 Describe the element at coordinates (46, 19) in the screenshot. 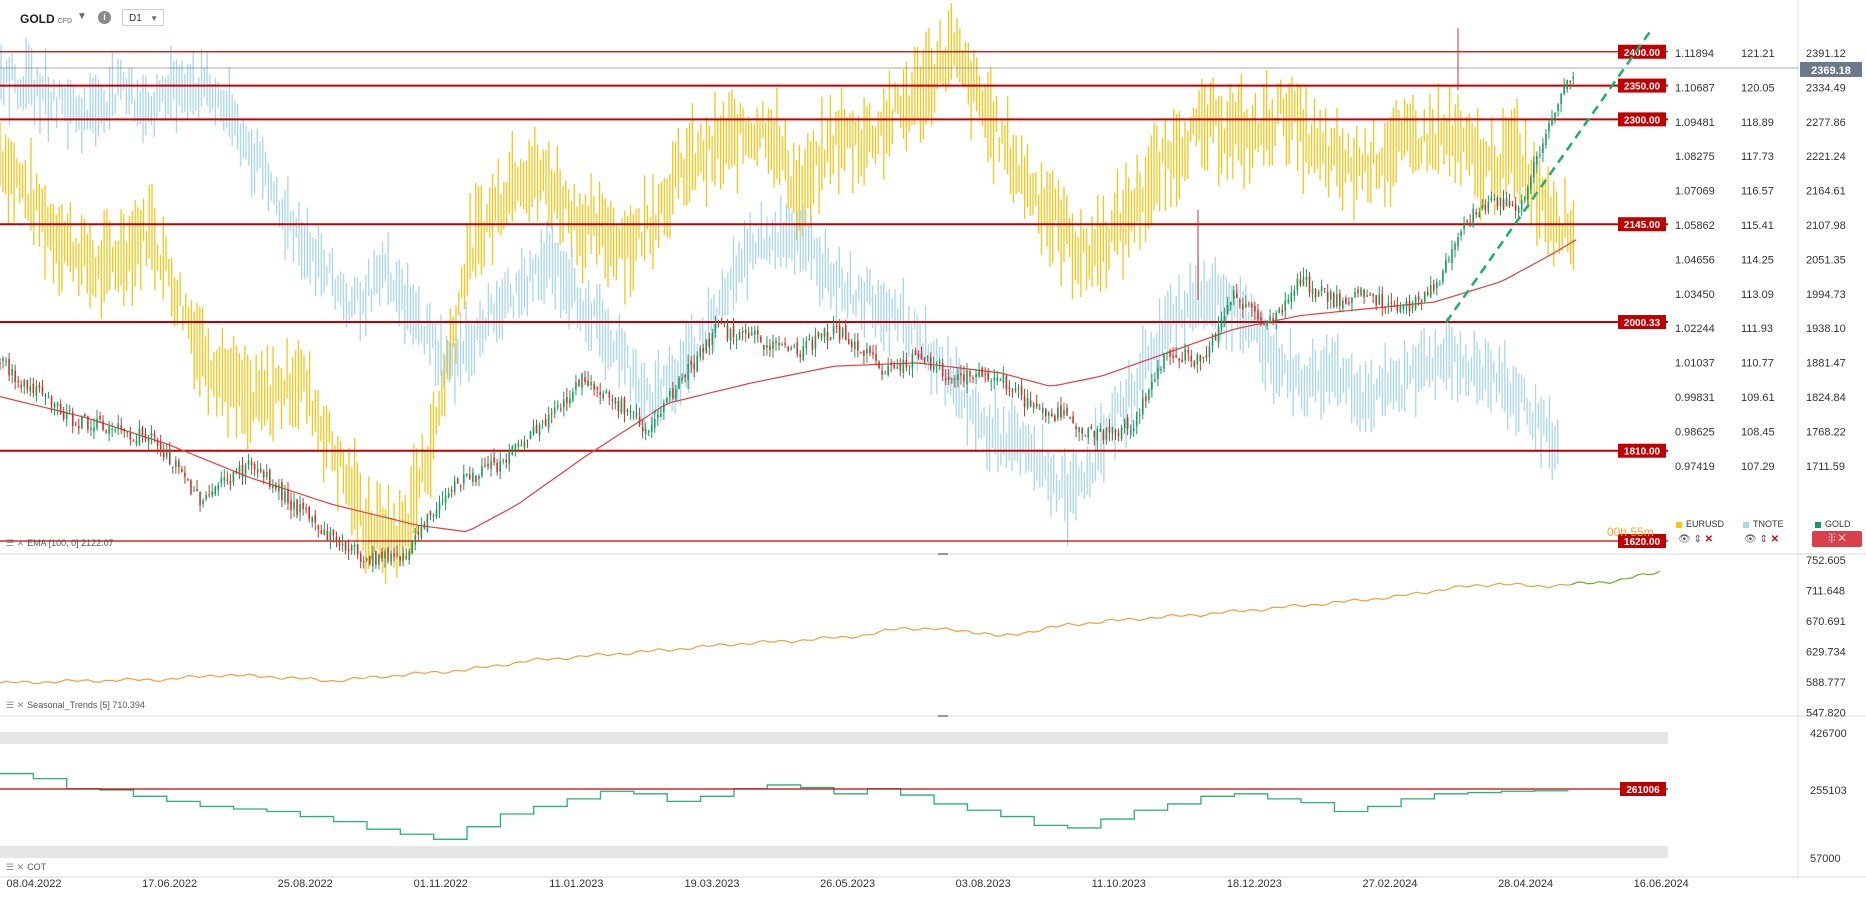

I see `symbol-selector: GOLD CFD` at that location.